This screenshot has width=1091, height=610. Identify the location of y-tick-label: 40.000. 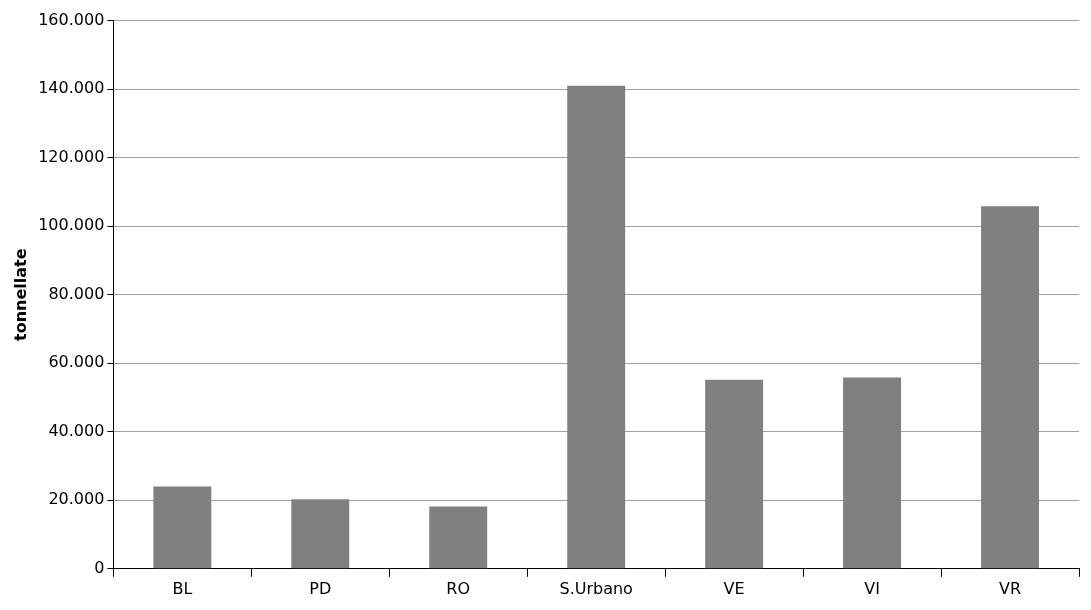
(76, 430).